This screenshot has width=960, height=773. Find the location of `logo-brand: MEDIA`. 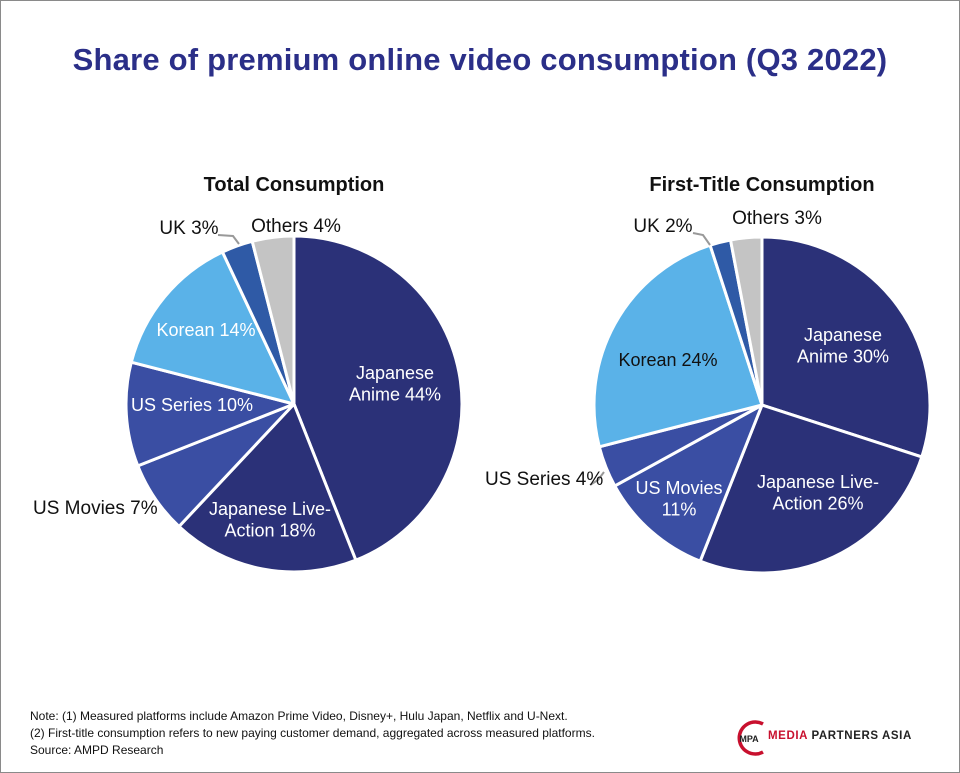

logo-brand: MEDIA is located at coordinates (788, 736).